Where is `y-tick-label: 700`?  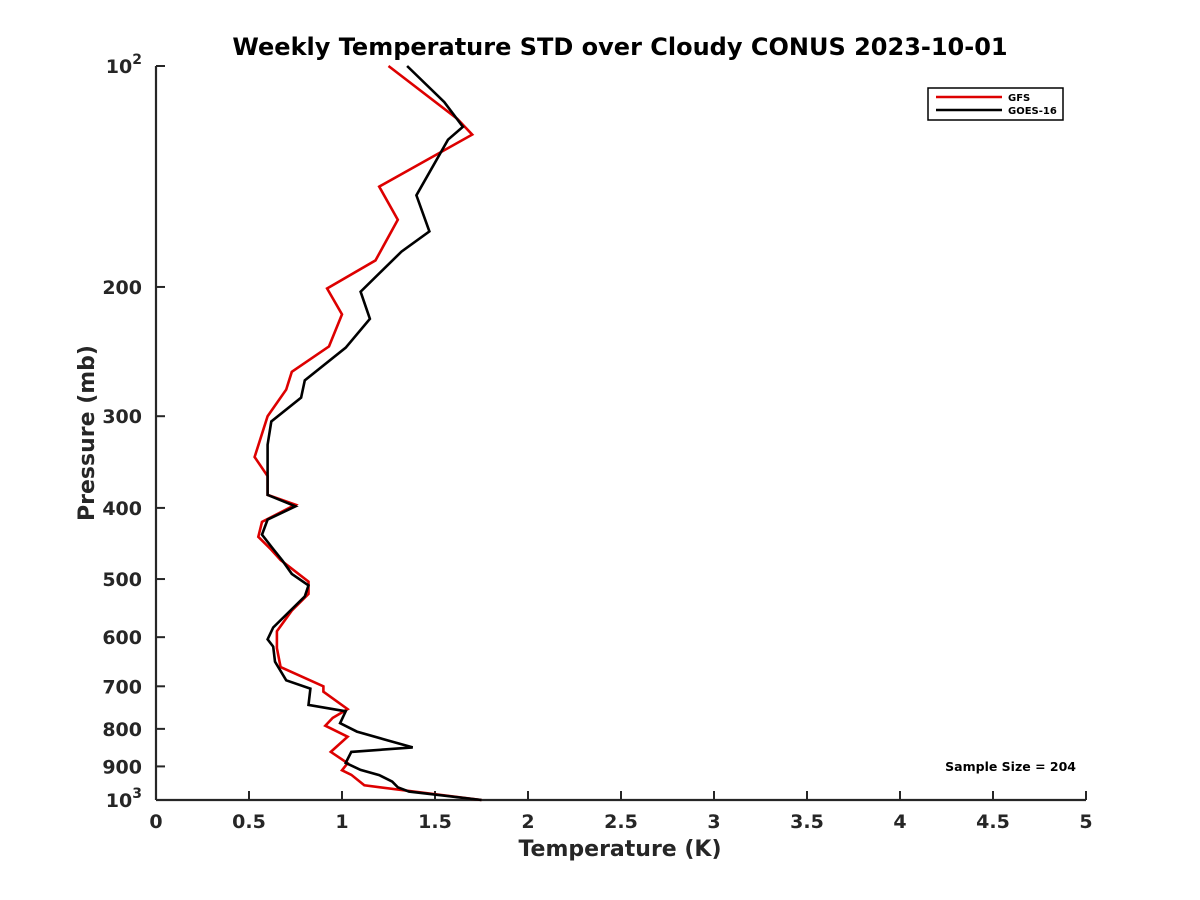
y-tick-label: 700 is located at coordinates (122, 687).